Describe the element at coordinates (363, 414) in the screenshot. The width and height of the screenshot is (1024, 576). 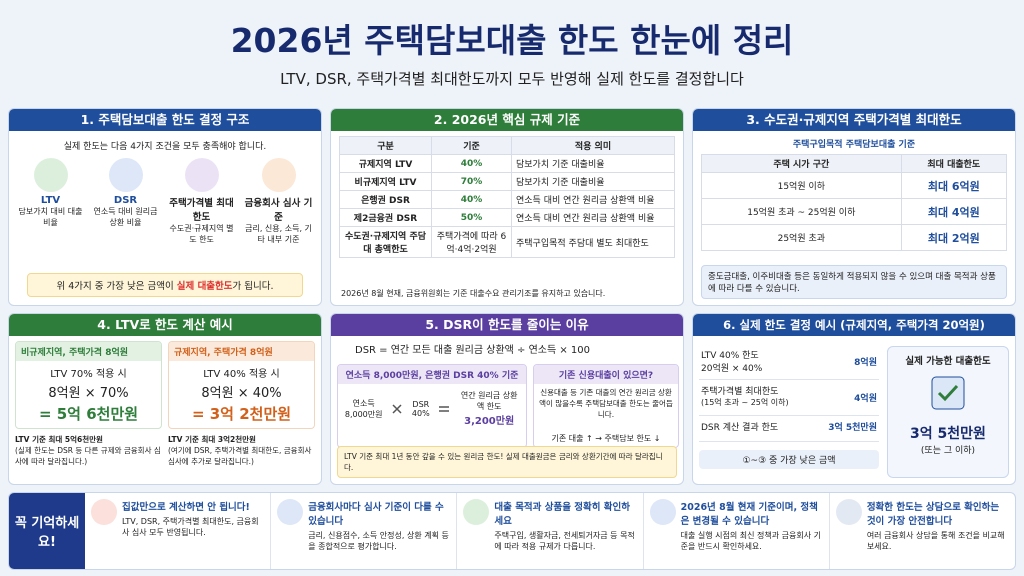
I see `operand-value: 8,000만원` at that location.